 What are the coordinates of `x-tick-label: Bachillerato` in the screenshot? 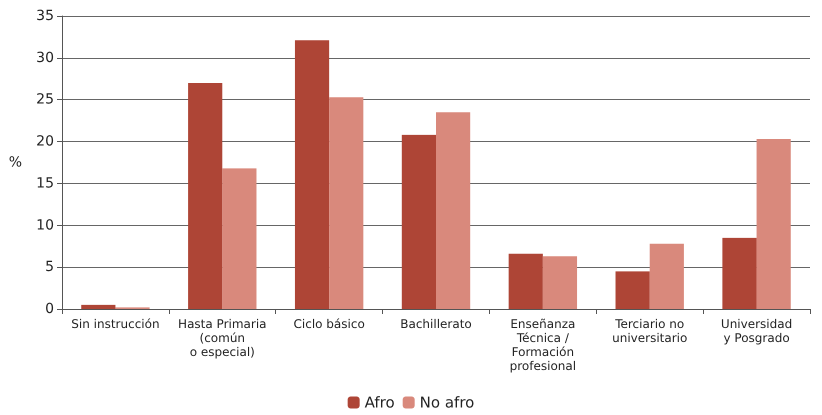 It's located at (436, 324).